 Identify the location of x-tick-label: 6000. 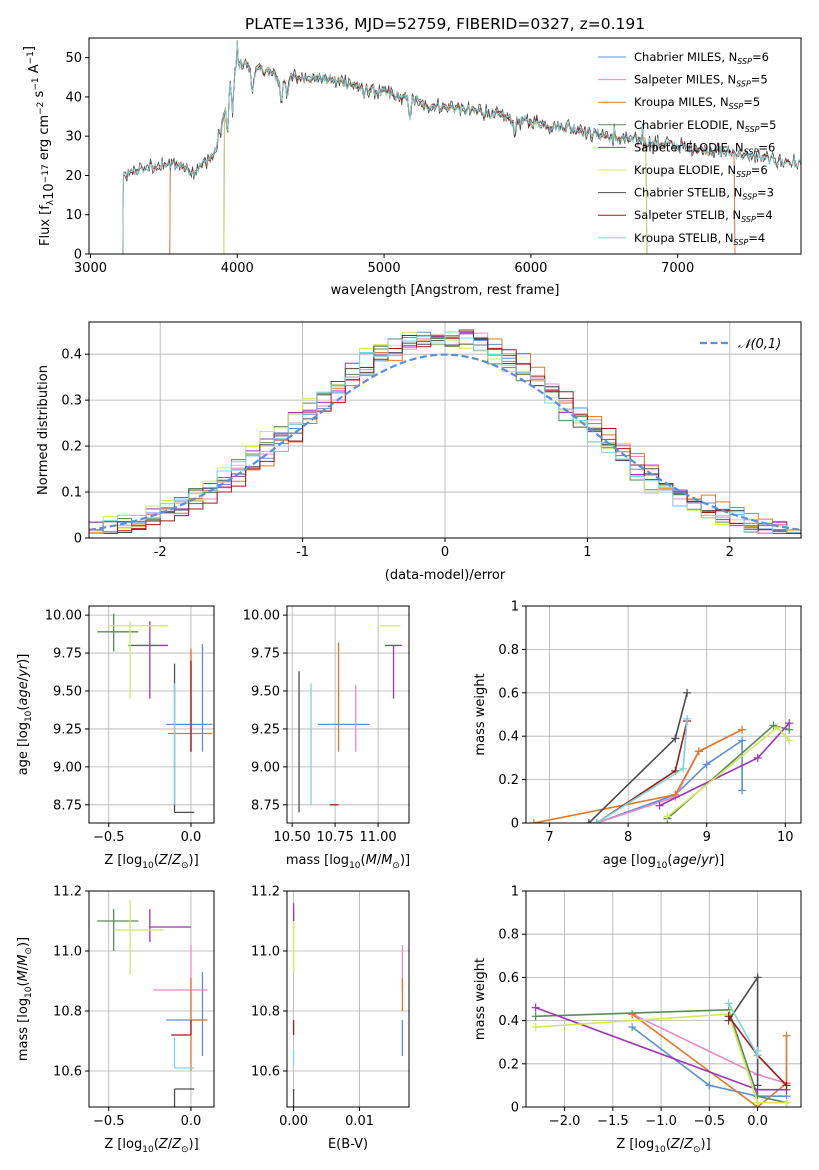
(530, 268).